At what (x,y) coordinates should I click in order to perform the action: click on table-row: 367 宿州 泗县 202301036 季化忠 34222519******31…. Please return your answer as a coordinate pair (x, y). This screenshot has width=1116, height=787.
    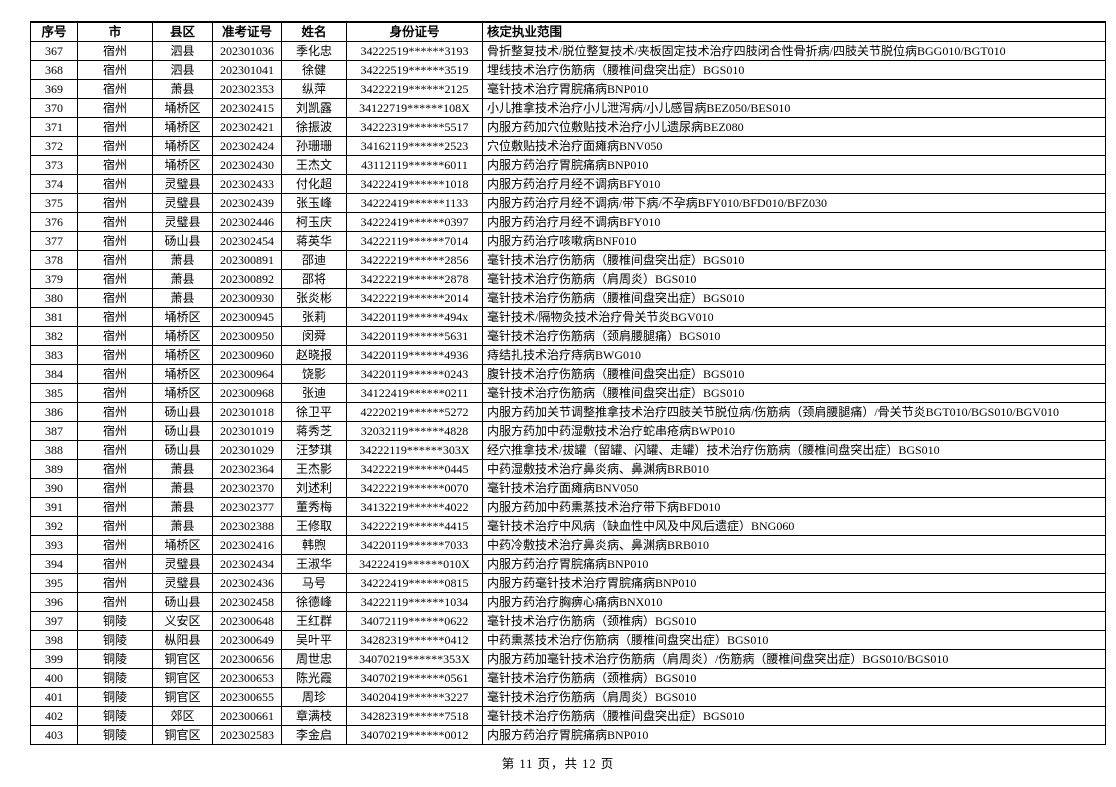
    Looking at the image, I should click on (568, 51).